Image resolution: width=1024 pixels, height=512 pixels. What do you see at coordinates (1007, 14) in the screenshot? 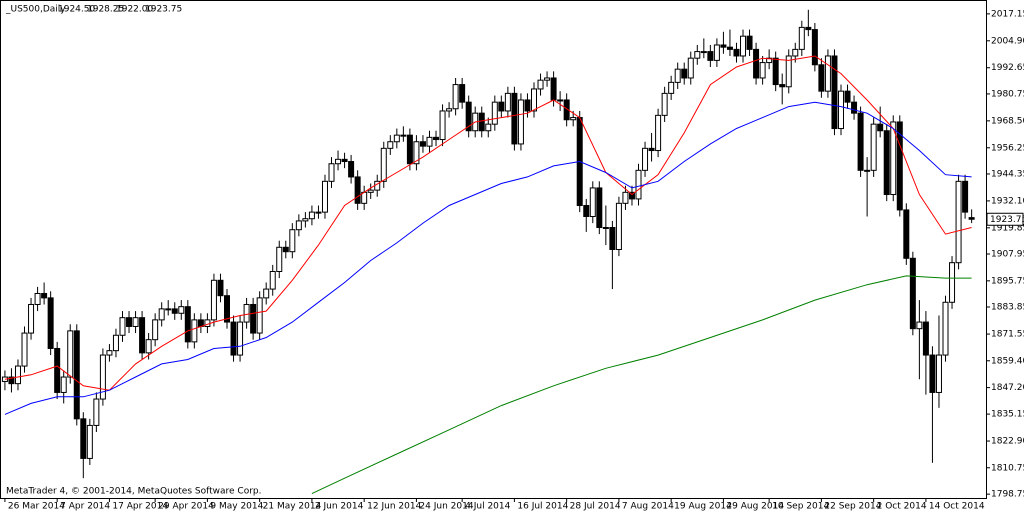
I see `y-tick-label: 2017.15` at bounding box center [1007, 14].